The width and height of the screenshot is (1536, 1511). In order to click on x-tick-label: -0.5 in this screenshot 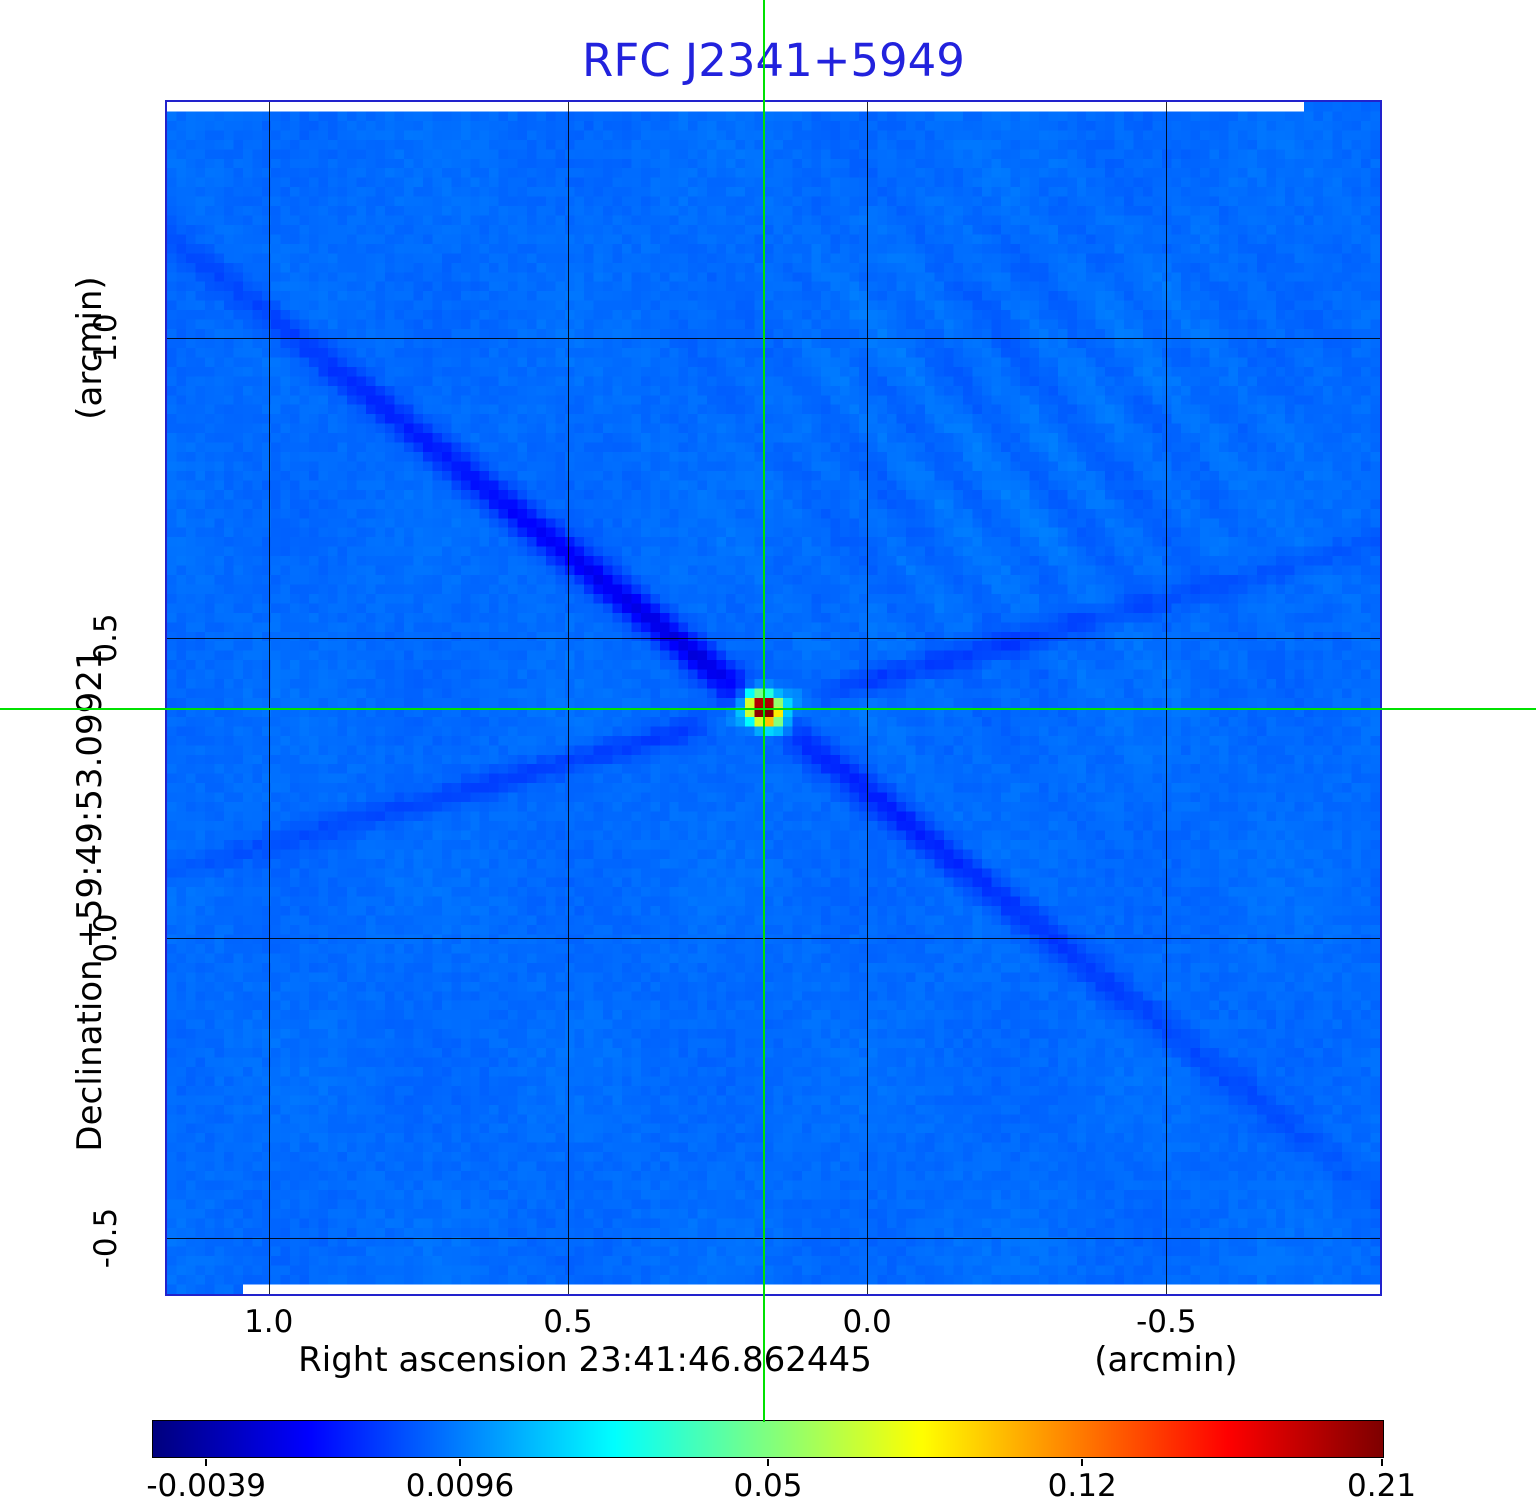, I will do `click(1166, 1322)`.